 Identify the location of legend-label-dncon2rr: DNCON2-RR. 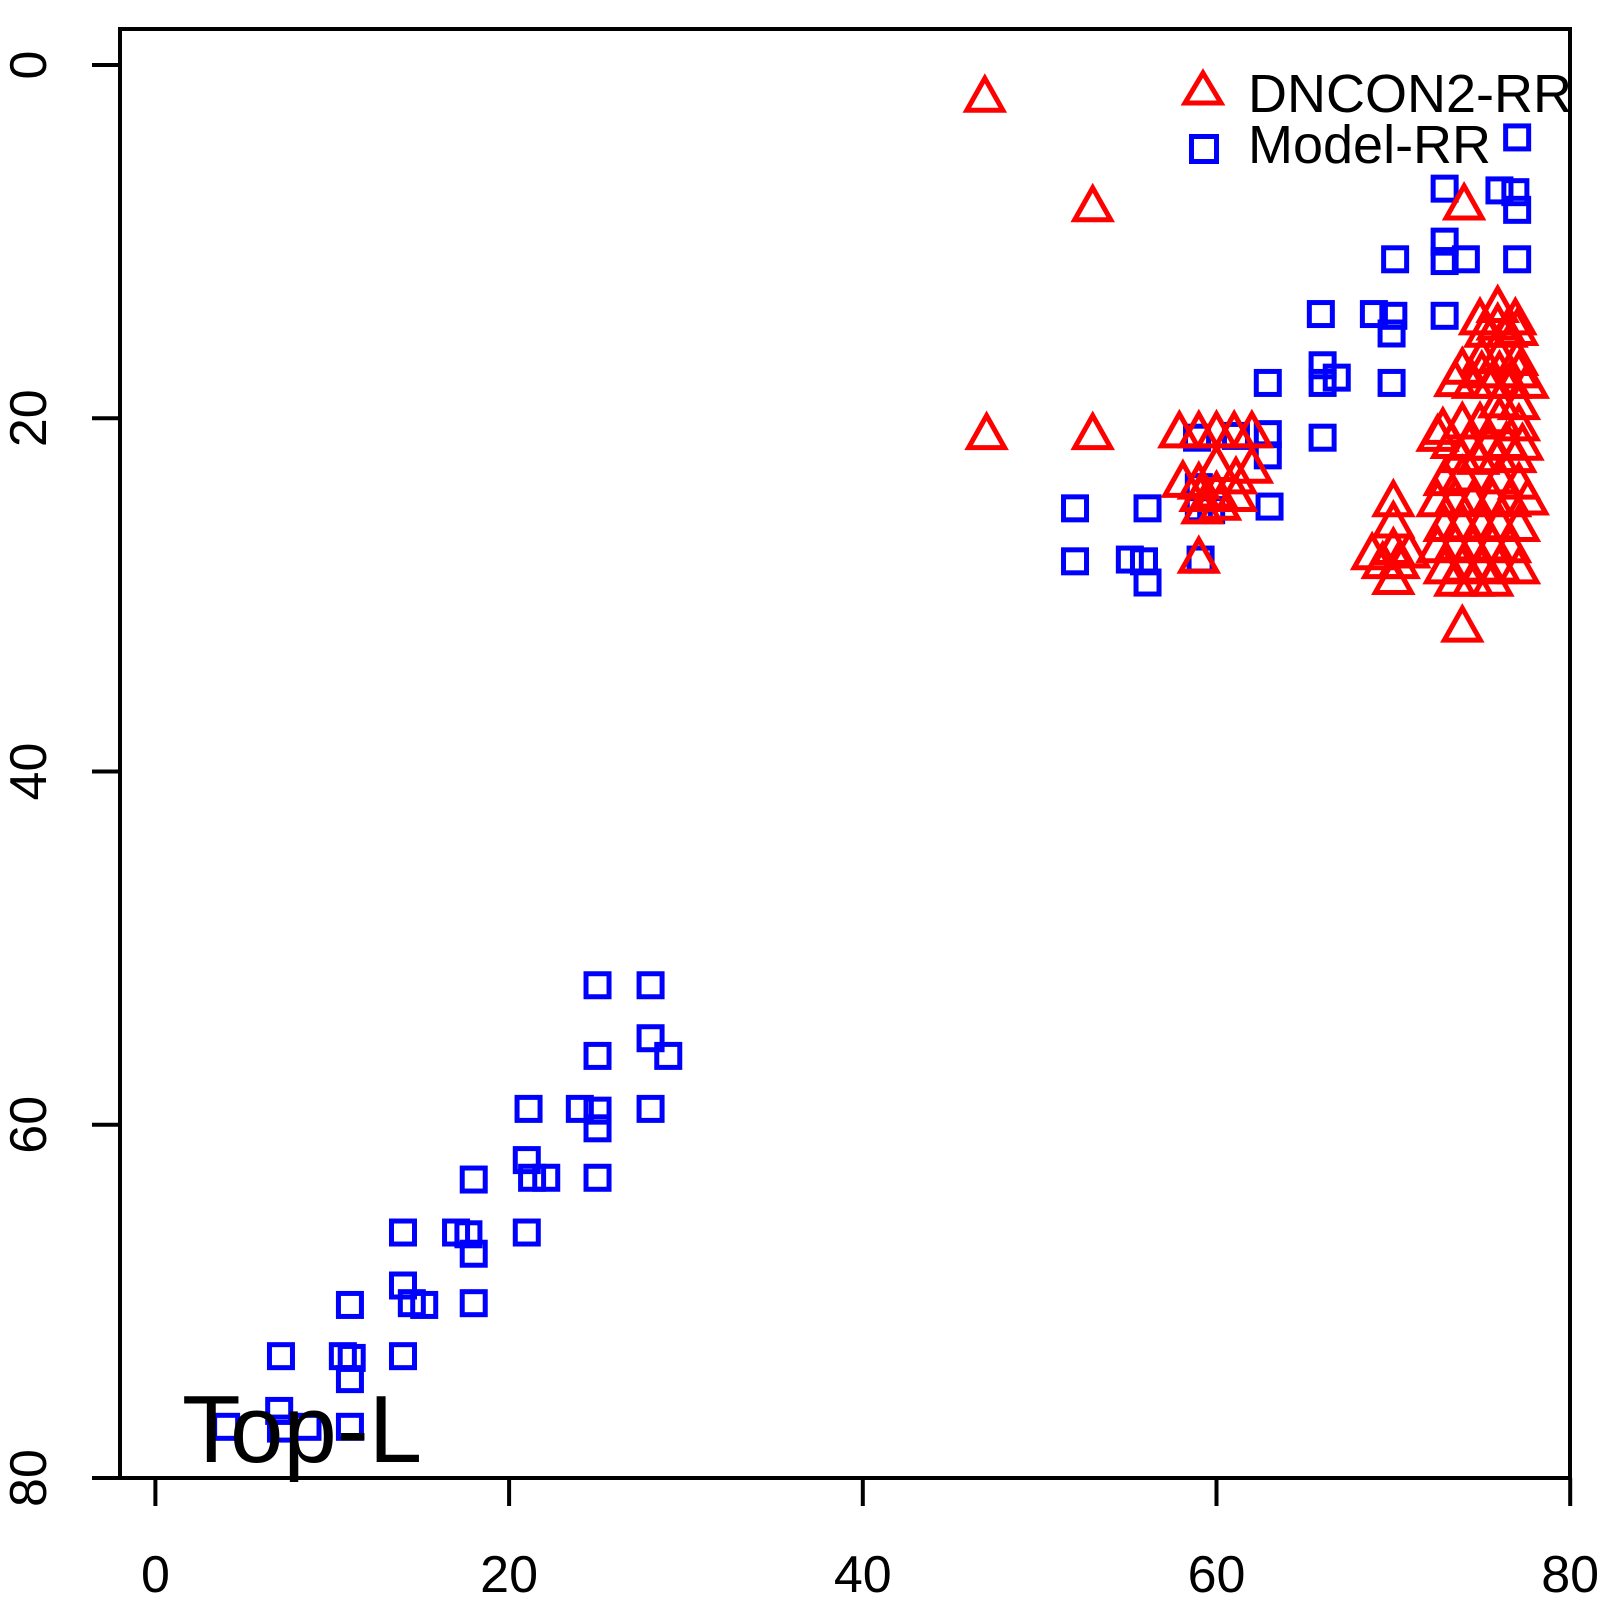
(1410, 94).